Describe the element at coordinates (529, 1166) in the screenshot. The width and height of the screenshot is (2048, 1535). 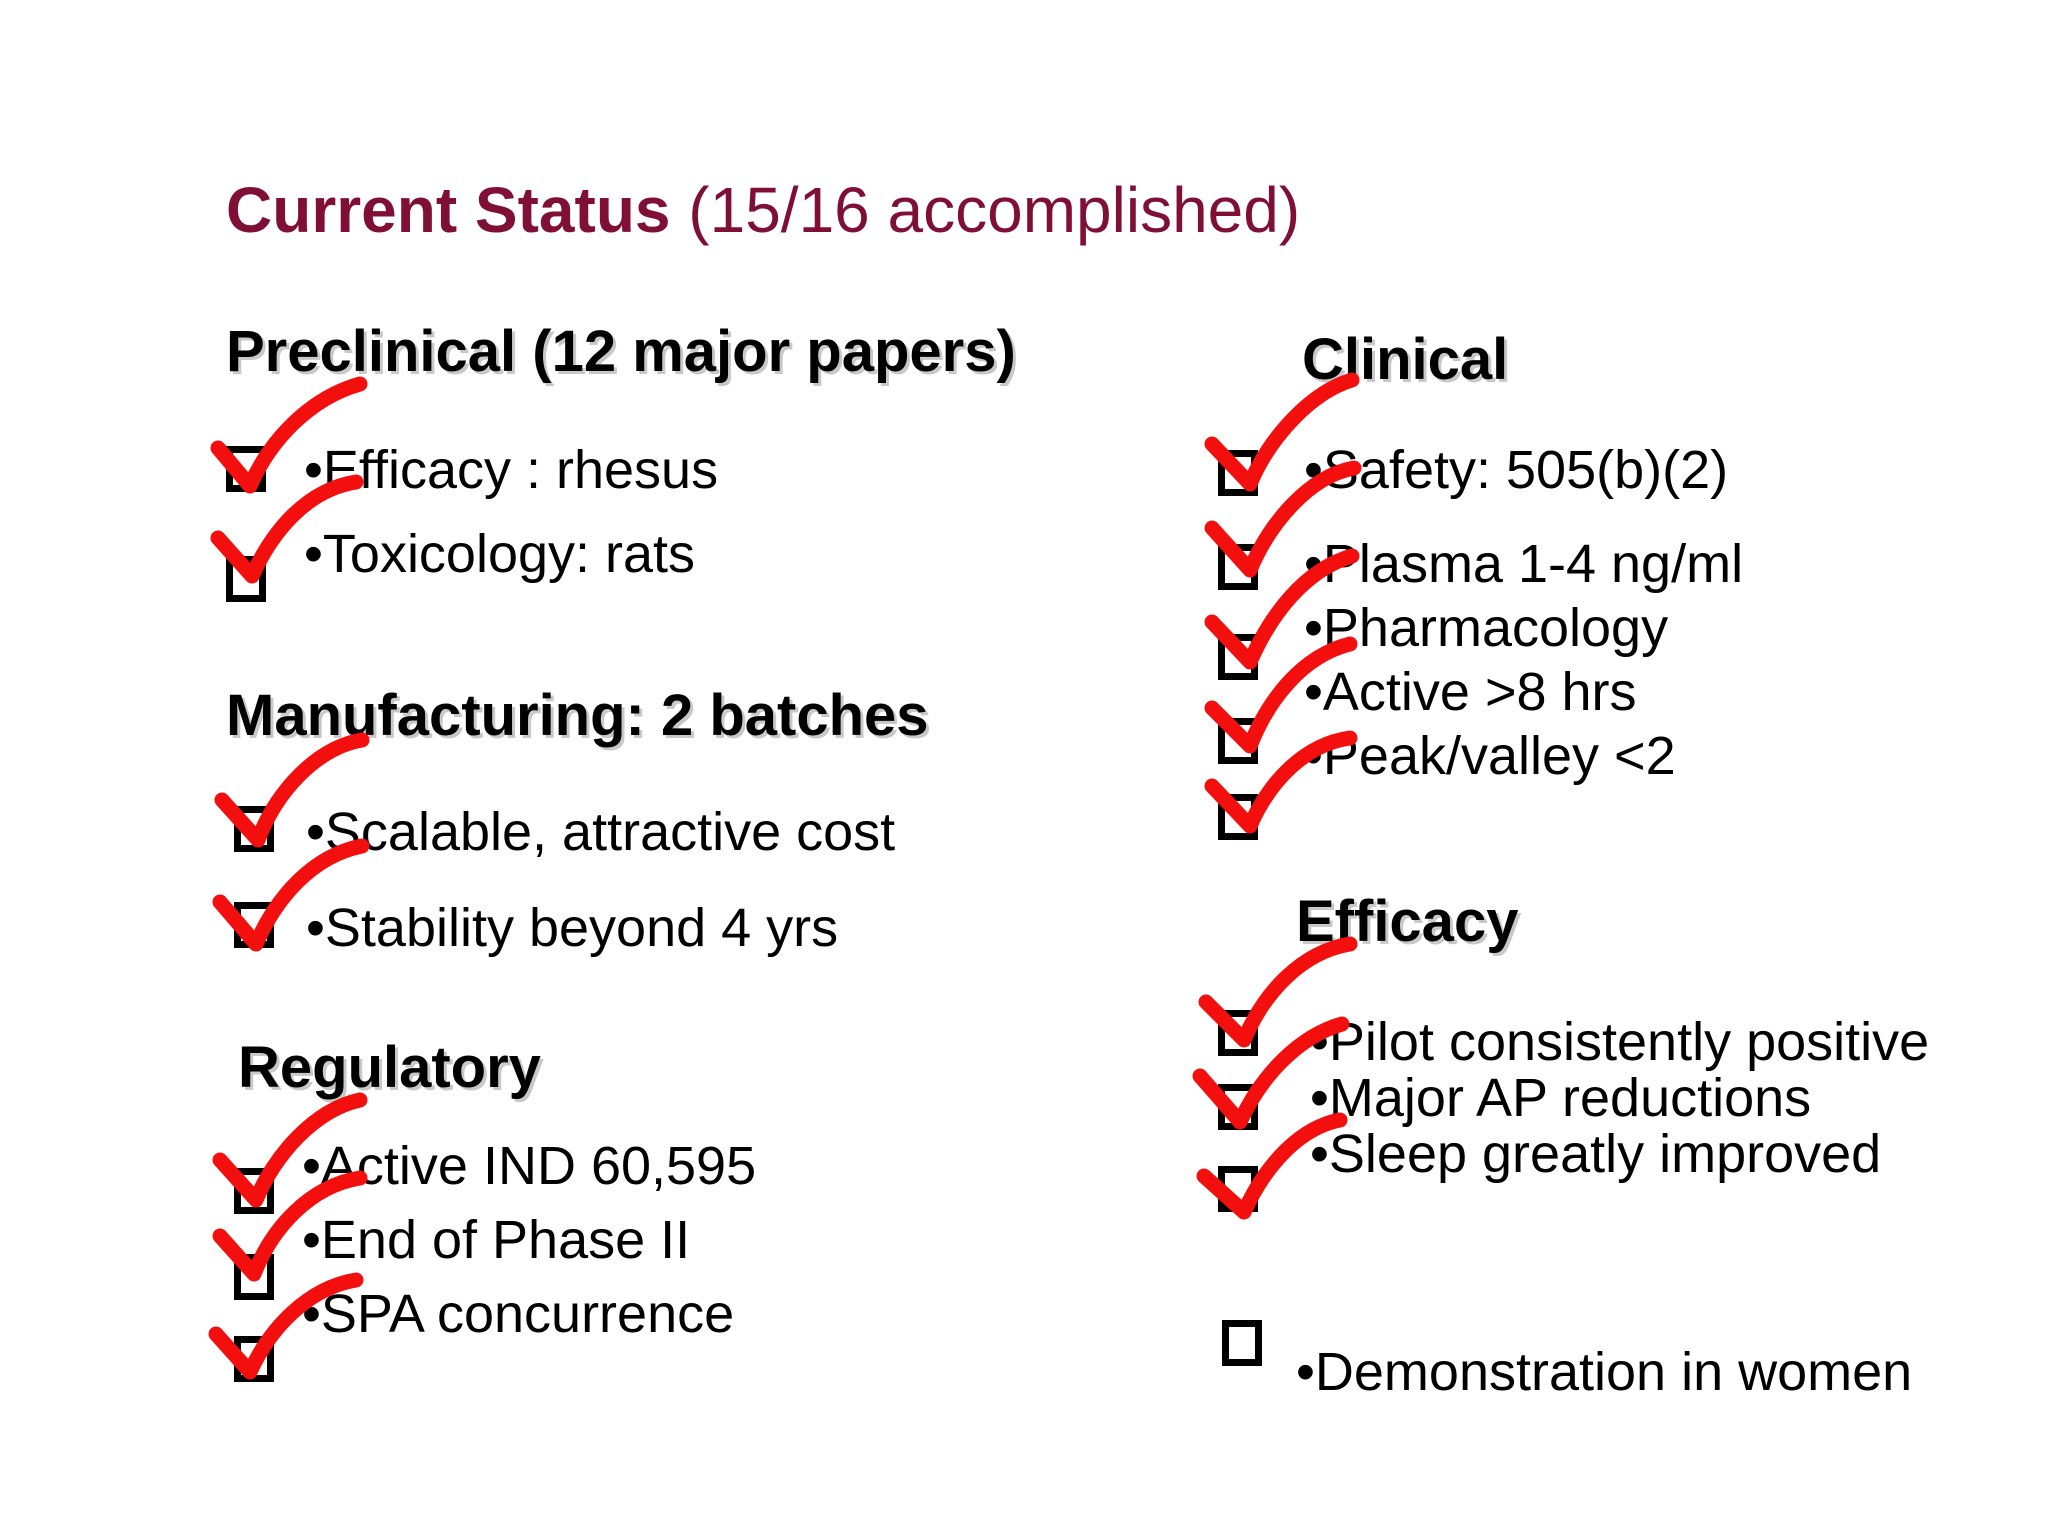
I see `regulatory-item-ind: •Active IND 60,595` at that location.